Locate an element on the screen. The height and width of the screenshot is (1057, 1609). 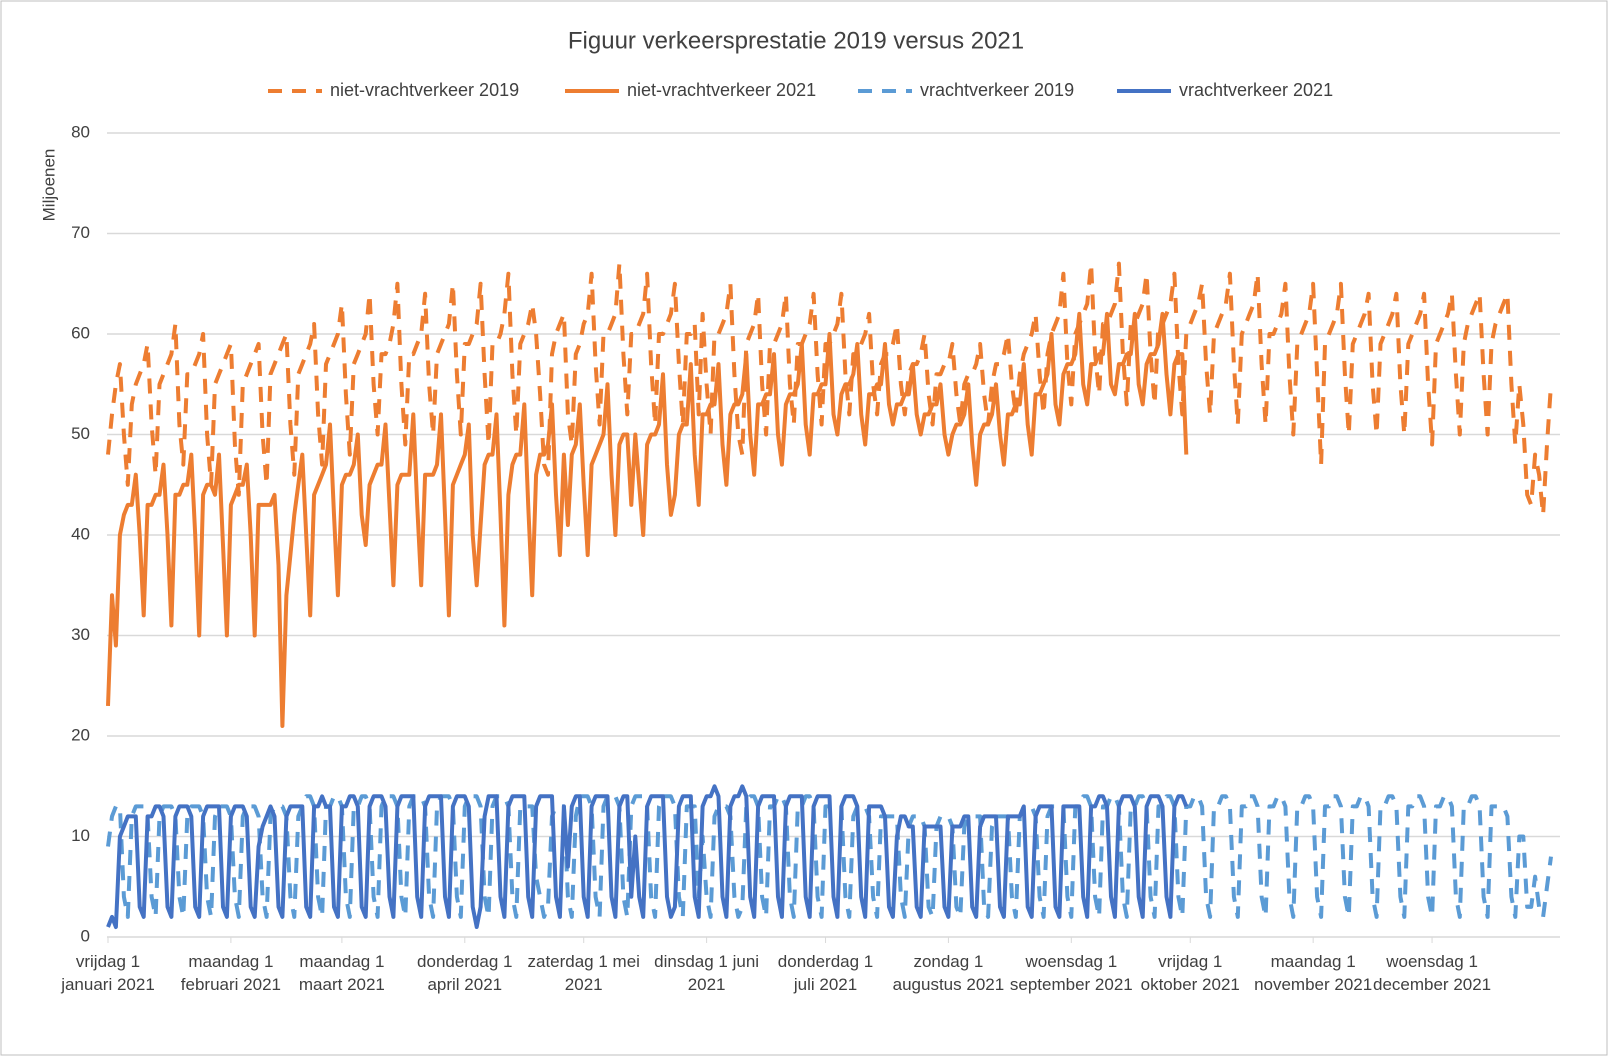
x-tick-label: dinsdag 1 juni 2021 is located at coordinates (706, 973).